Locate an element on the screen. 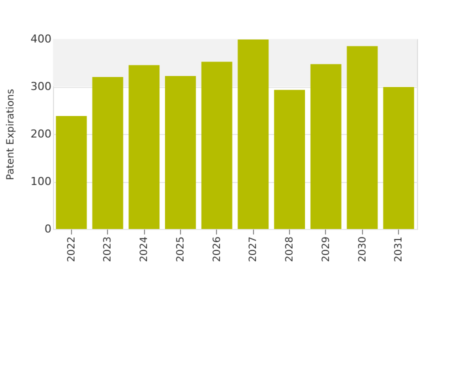  x-tick-label: 2026 is located at coordinates (217, 249).